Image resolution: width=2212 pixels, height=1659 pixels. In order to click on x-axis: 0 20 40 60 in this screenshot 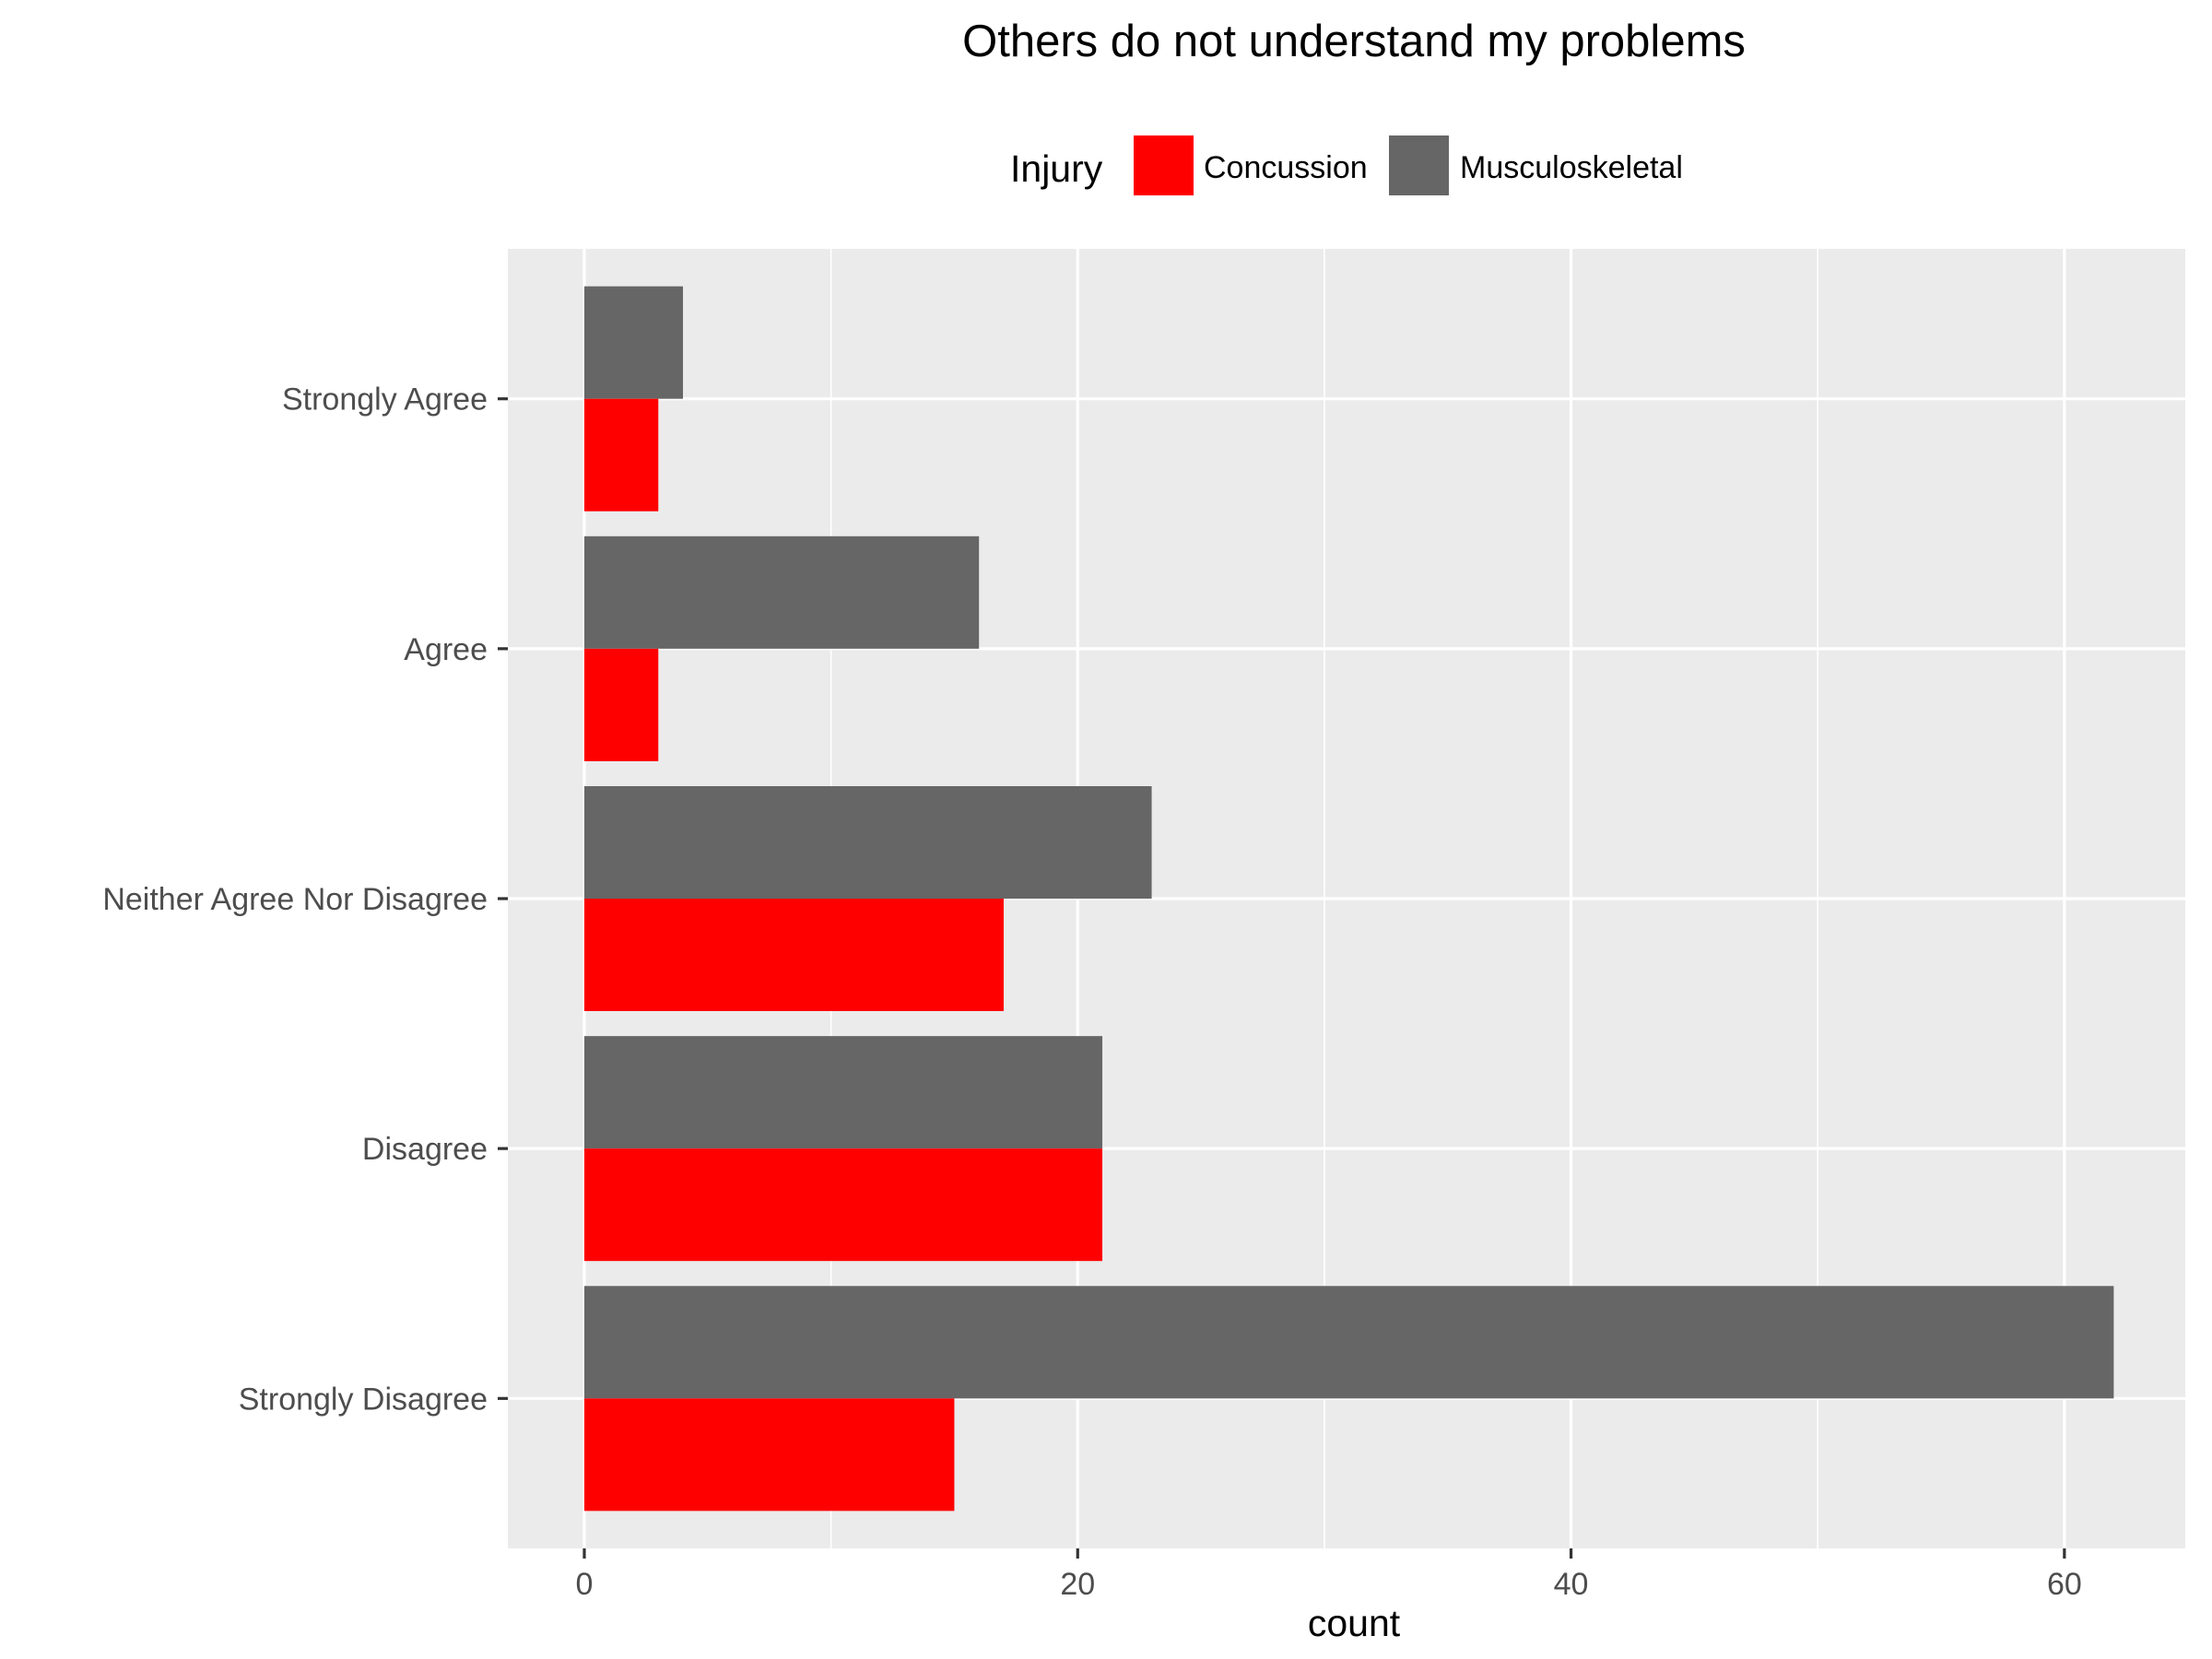, I will do `click(1329, 1575)`.